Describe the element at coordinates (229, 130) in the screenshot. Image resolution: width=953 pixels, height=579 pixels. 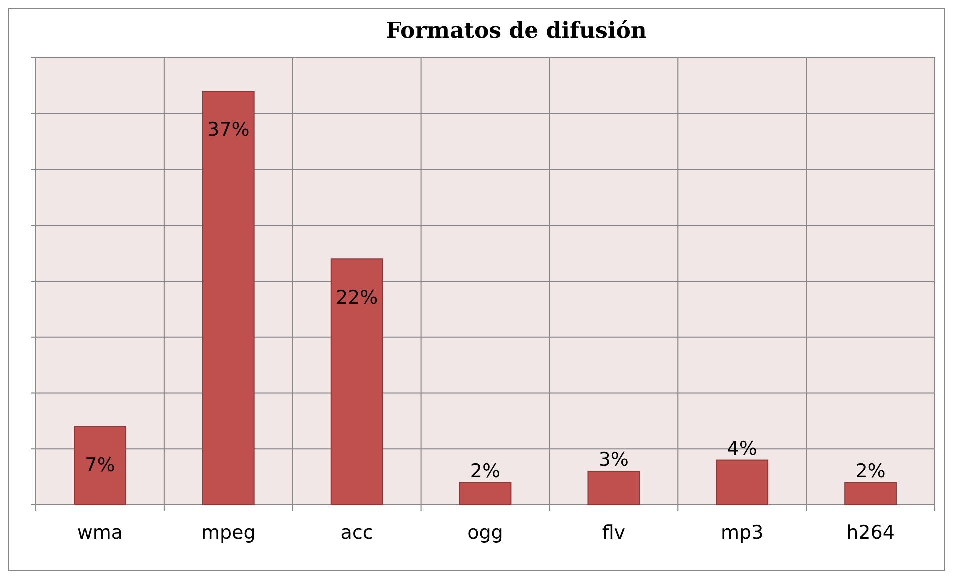
I see `data-label: 37%` at that location.